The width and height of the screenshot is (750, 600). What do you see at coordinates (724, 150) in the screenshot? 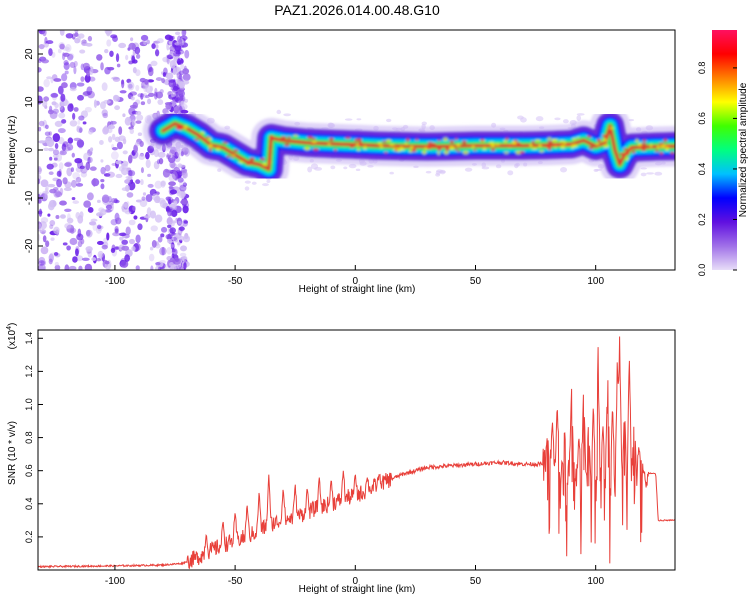
I see `colorbar-ramp` at bounding box center [724, 150].